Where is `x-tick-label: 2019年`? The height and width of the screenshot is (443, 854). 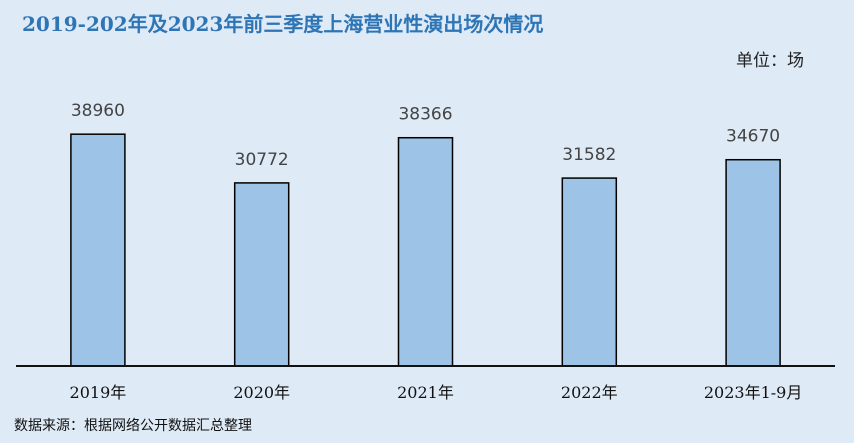
x-tick-label: 2019年 is located at coordinates (98, 392).